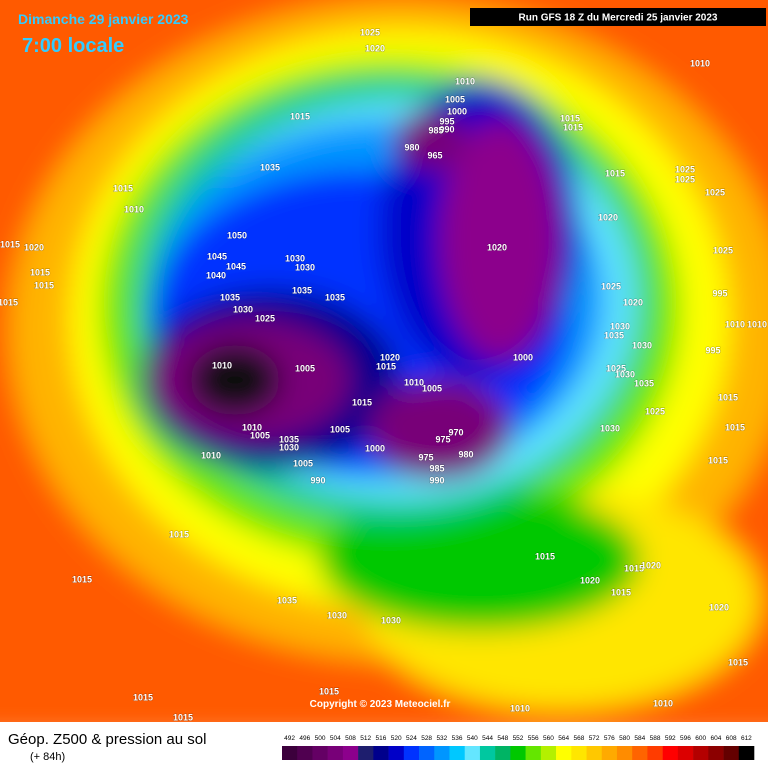  Describe the element at coordinates (624, 738) in the screenshot. I see `colorbar-label: 580` at that location.